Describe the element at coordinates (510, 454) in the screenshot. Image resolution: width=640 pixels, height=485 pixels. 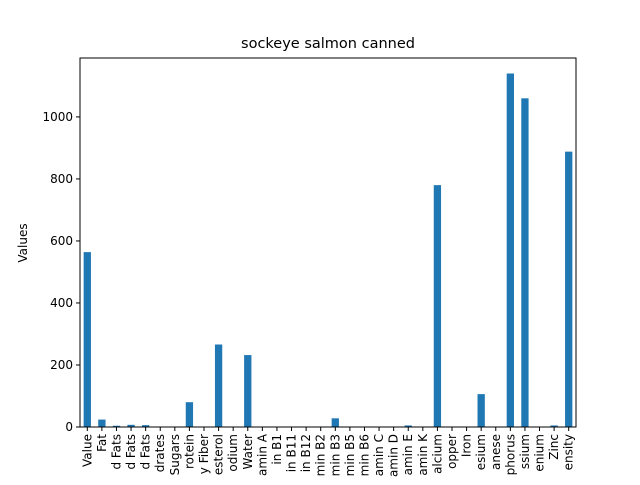
I see `x-tick-label: phorus` at that location.